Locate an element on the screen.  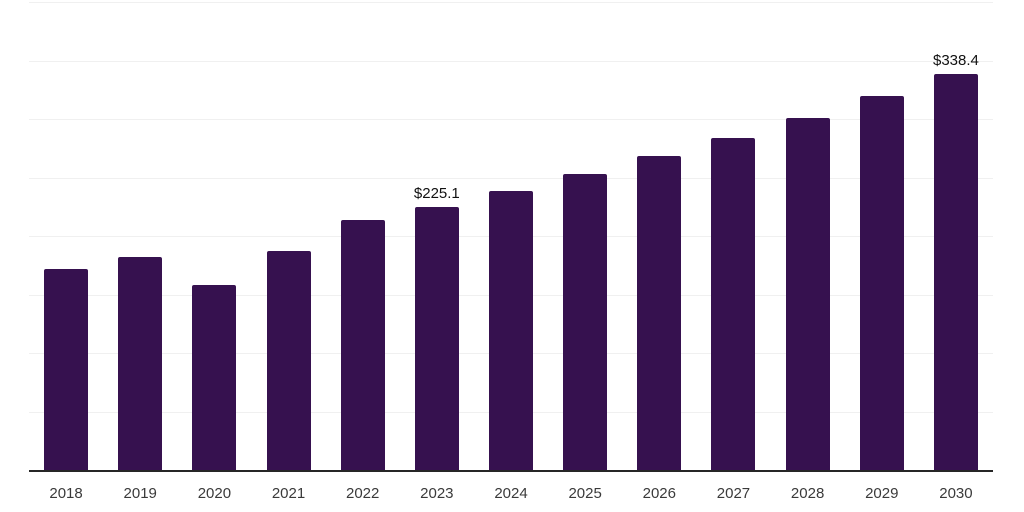
x-tick-label-2029: 2029 is located at coordinates (882, 493).